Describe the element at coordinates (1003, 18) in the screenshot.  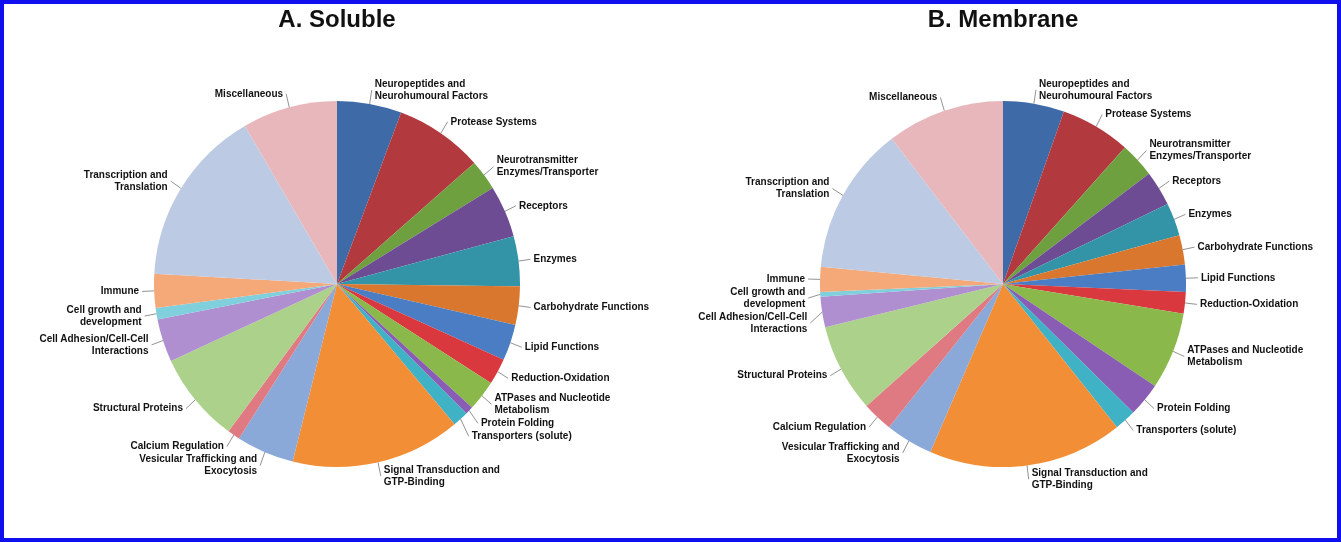
I see `chart-title: B. Membrane` at that location.